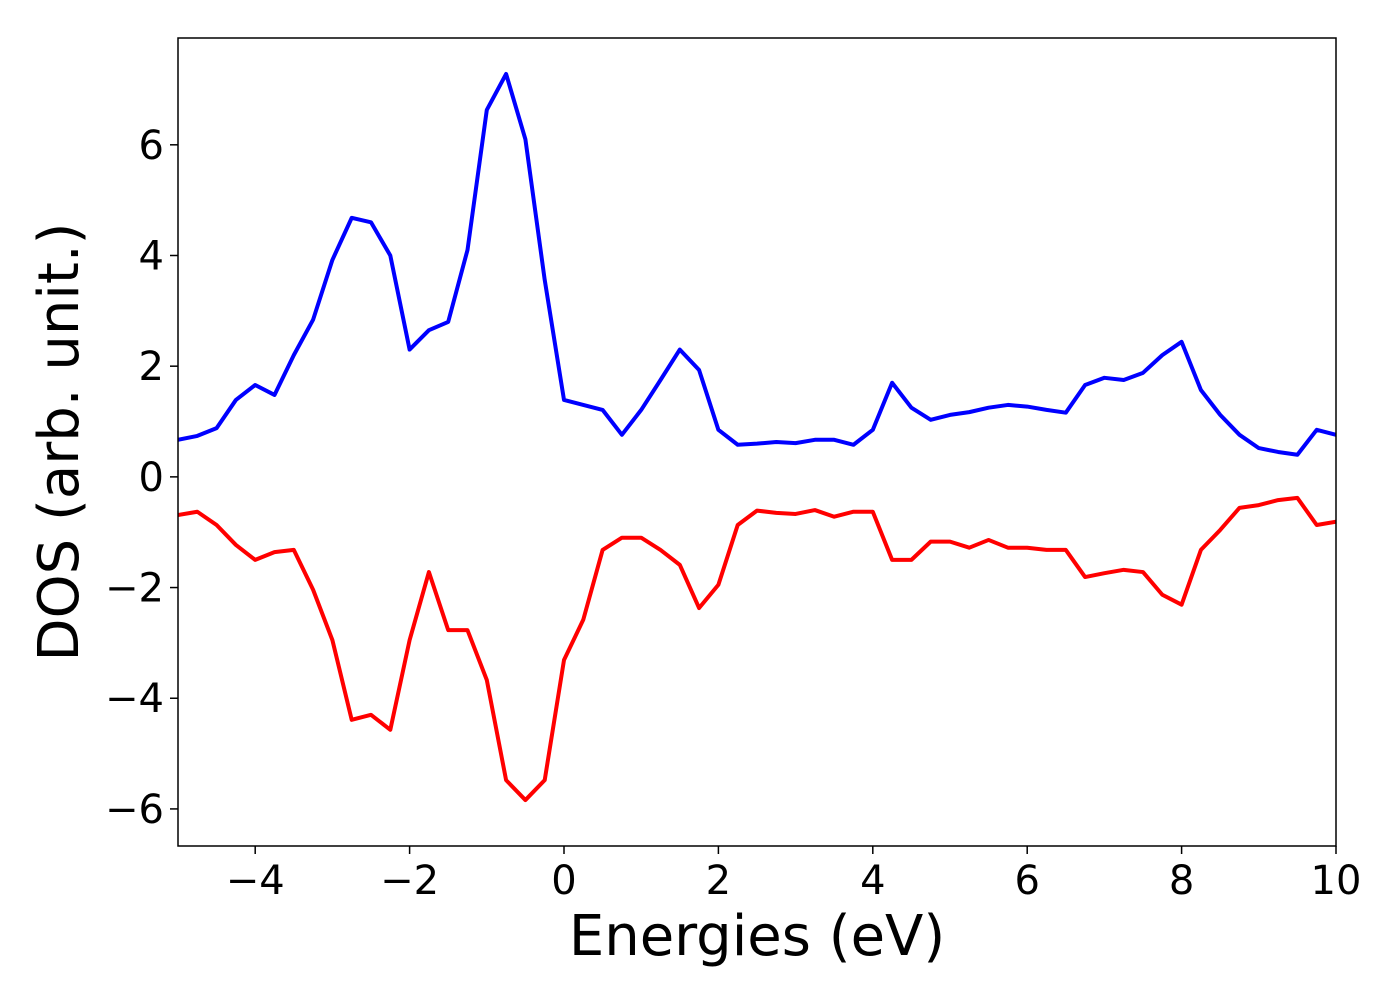  Describe the element at coordinates (134, 699) in the screenshot. I see `y-tick-label: −4` at that location.